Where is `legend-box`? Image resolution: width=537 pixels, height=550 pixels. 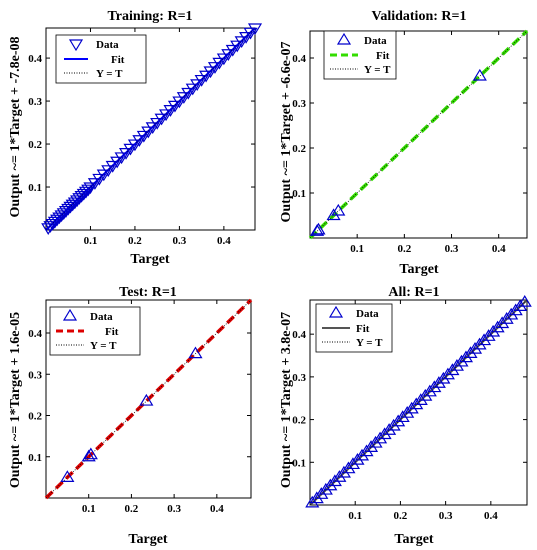
legend-box is located at coordinates (95, 331).